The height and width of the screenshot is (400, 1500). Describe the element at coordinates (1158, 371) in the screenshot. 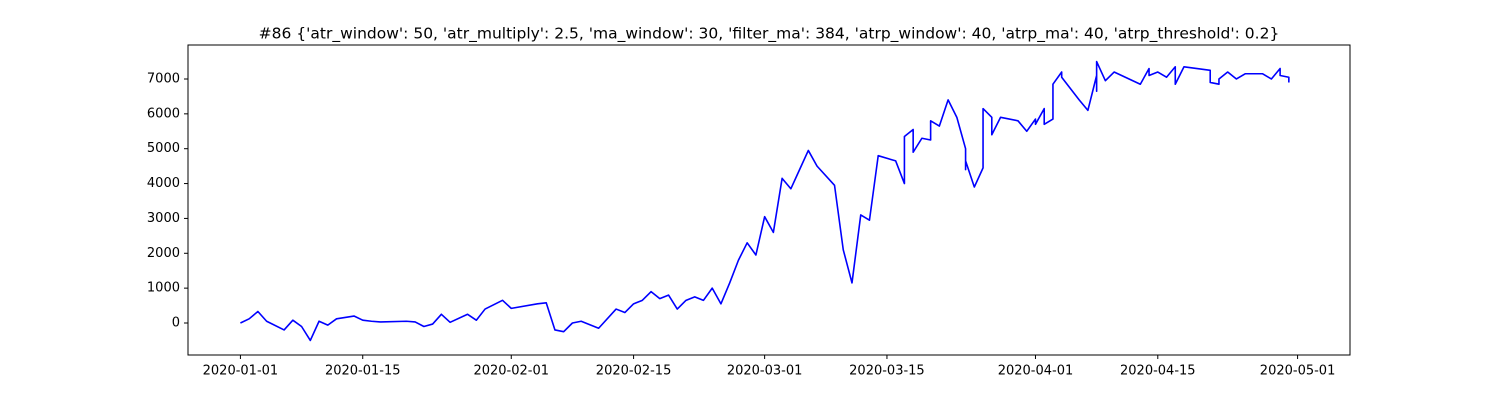

I see `x-tick-label: 2020-04-15` at that location.